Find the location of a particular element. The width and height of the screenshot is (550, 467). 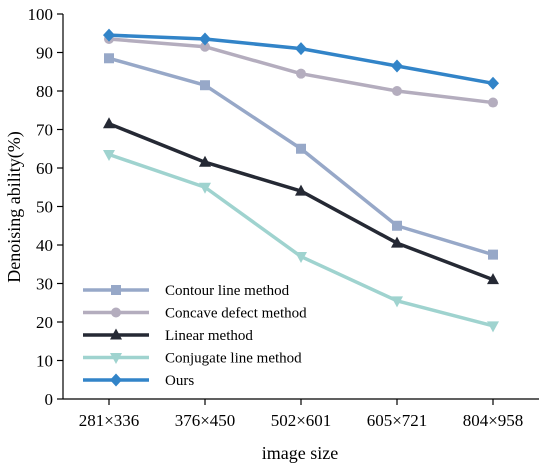

y-tick-label: 30 is located at coordinates (44, 284).